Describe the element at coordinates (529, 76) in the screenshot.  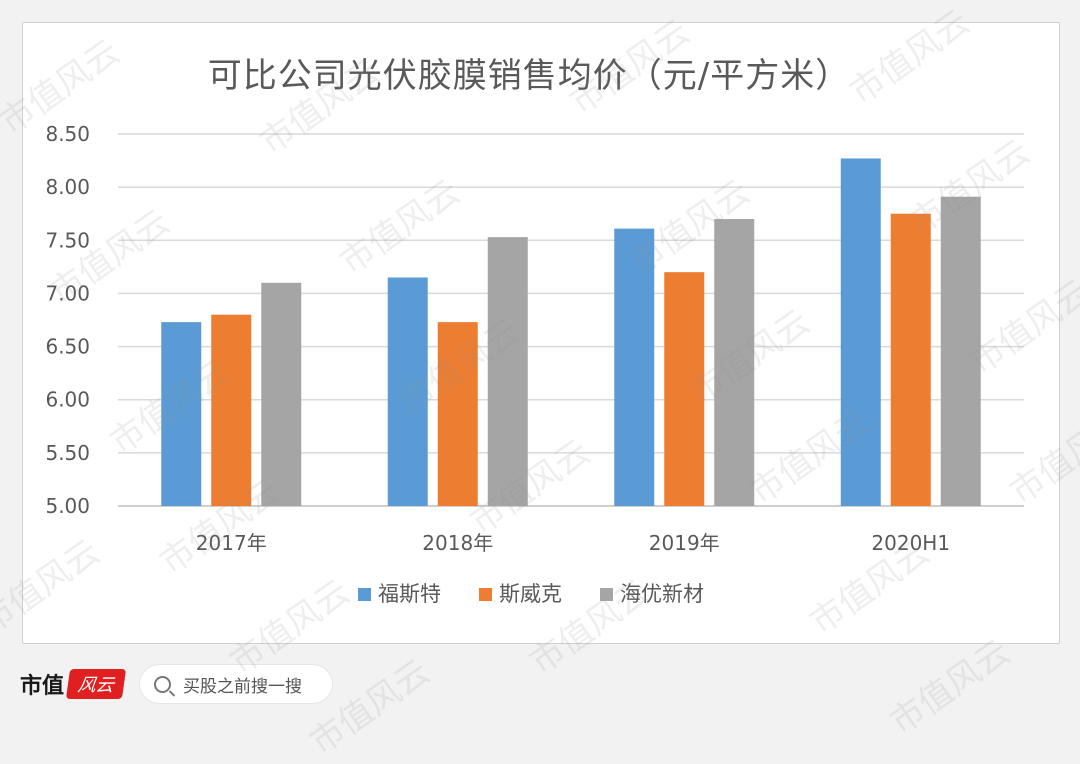
I see `chart-title: 可比公司光伏胶膜销售均价（元/平方米）` at that location.